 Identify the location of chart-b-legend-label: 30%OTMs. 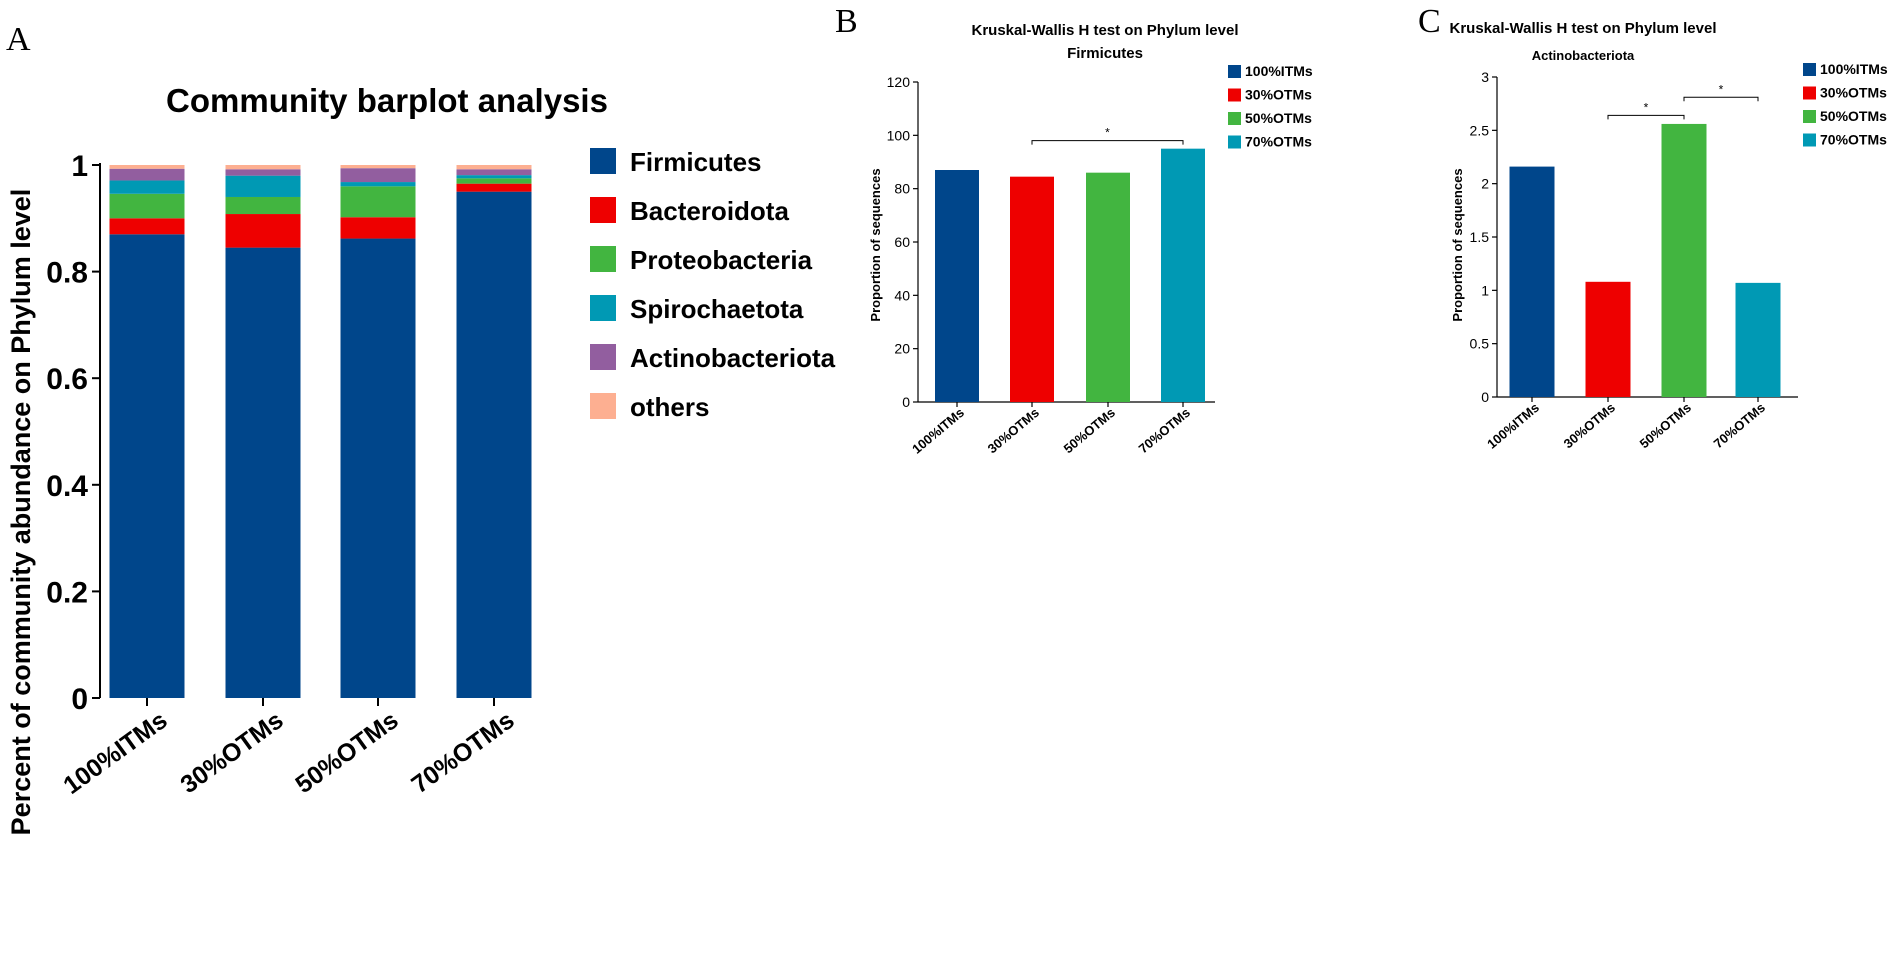
(1278, 95).